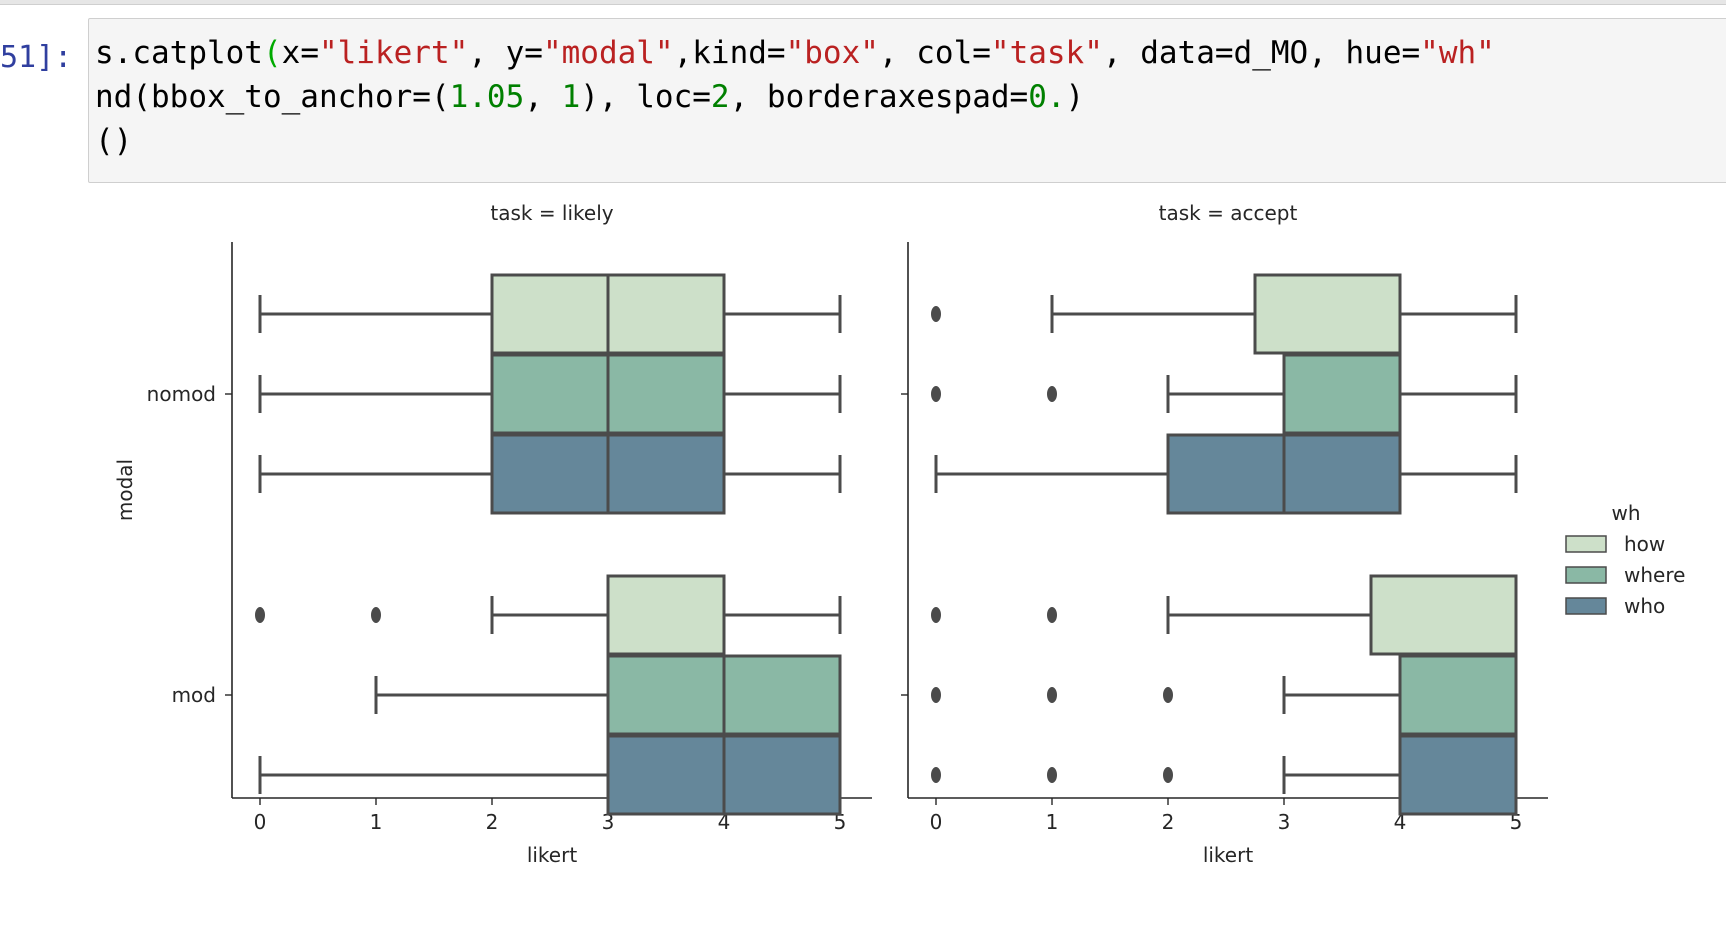 This screenshot has width=1726, height=944. Describe the element at coordinates (194, 695) in the screenshot. I see `y-tick-label: mod` at that location.